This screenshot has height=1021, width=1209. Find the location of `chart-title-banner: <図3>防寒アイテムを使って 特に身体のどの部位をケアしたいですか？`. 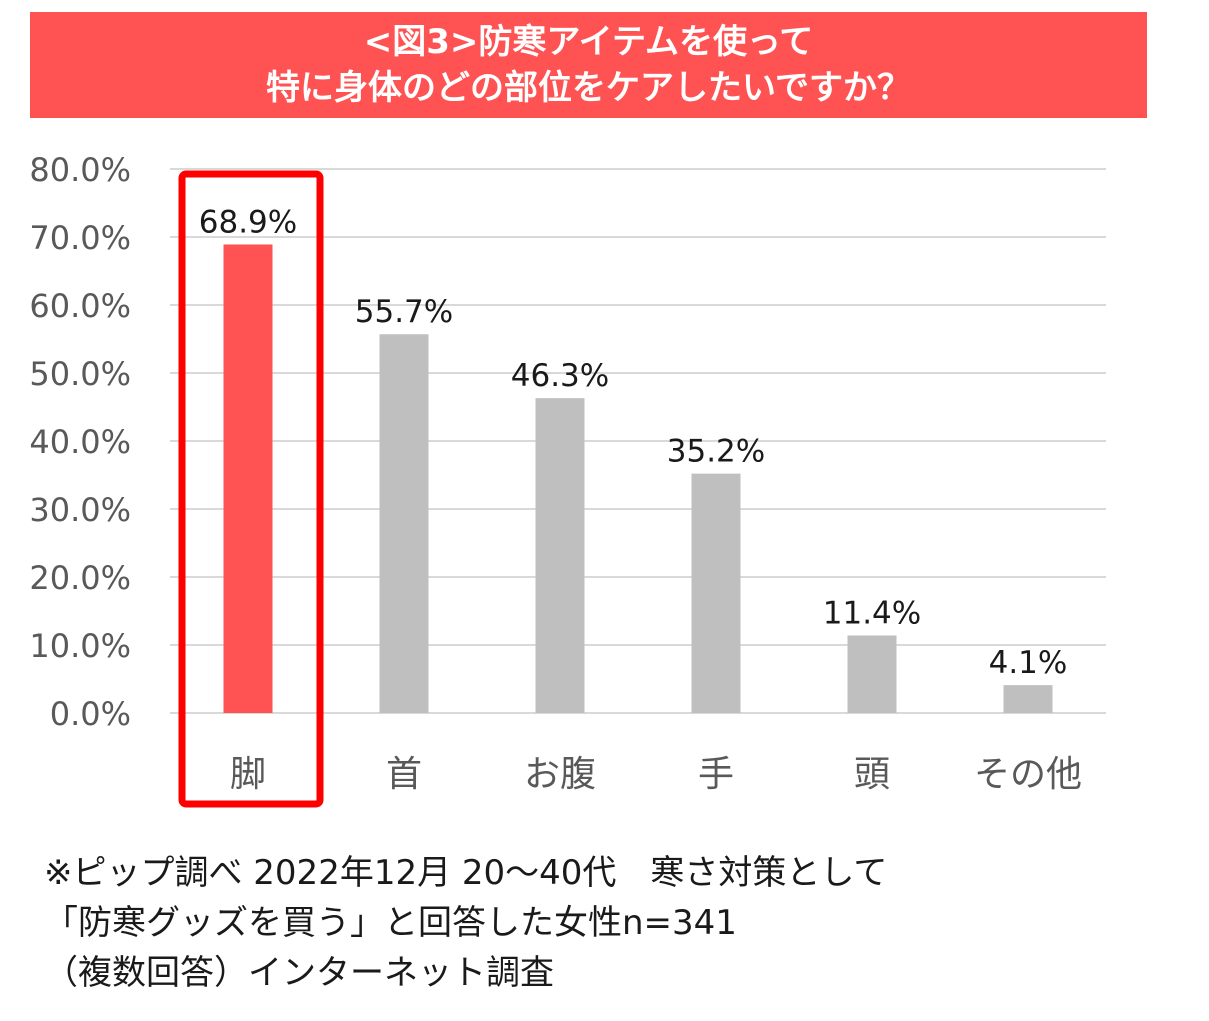

chart-title-banner: <図3>防寒アイテムを使って 特に身体のどの部位をケアしたいですか？ is located at coordinates (588, 65).